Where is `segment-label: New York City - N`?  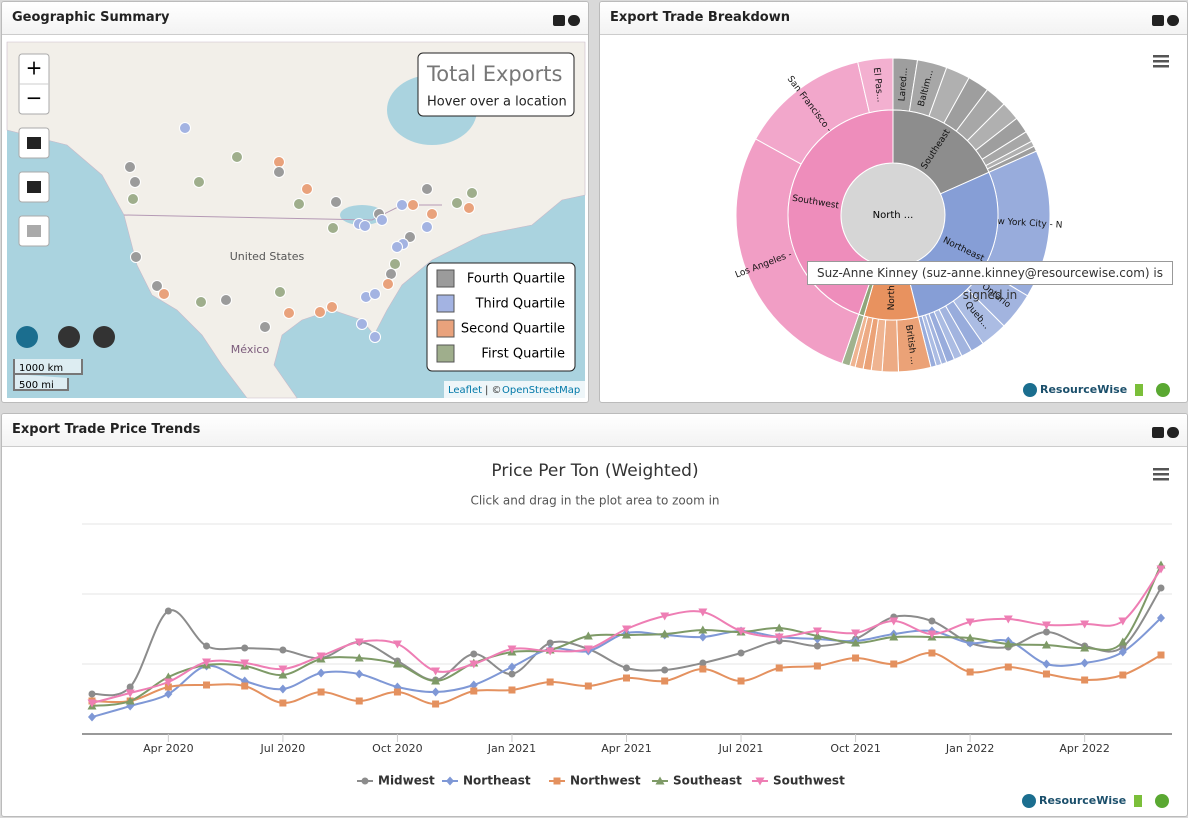 segment-label: New York City - N is located at coordinates (1024, 223).